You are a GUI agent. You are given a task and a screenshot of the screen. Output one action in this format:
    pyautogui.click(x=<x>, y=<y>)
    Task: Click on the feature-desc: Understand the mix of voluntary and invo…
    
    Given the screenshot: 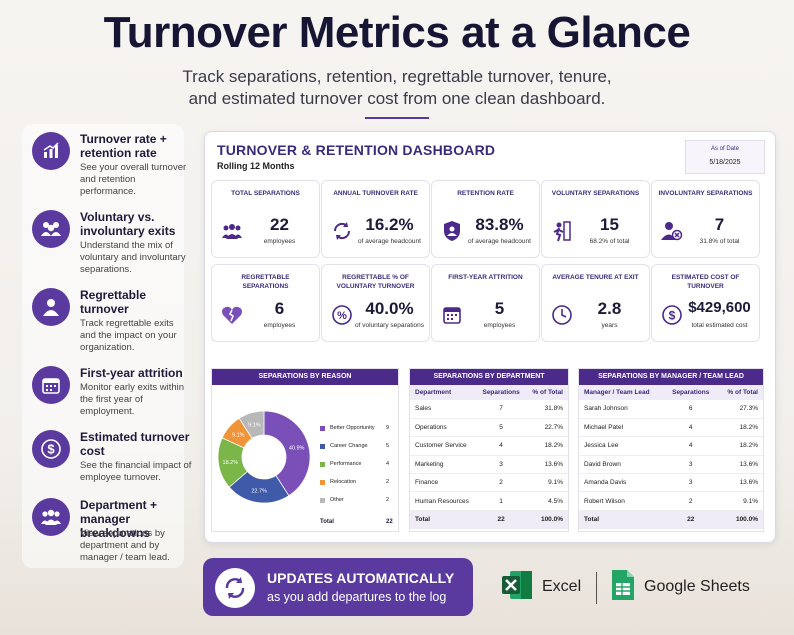 What is the action you would take?
    pyautogui.click(x=133, y=257)
    